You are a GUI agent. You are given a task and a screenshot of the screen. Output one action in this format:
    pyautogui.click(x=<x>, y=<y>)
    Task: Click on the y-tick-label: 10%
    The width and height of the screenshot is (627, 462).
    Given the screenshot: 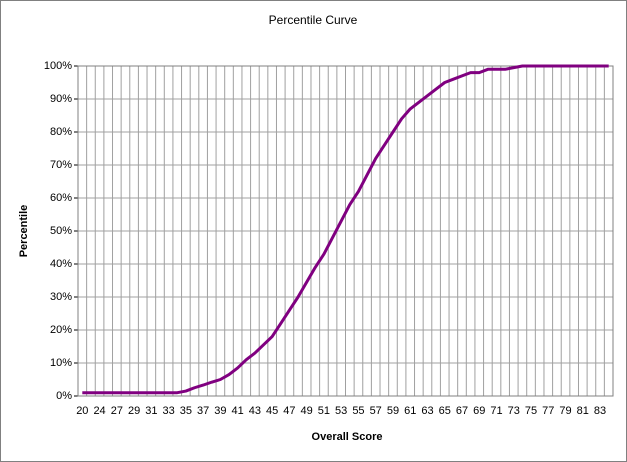 What is the action you would take?
    pyautogui.click(x=61, y=363)
    